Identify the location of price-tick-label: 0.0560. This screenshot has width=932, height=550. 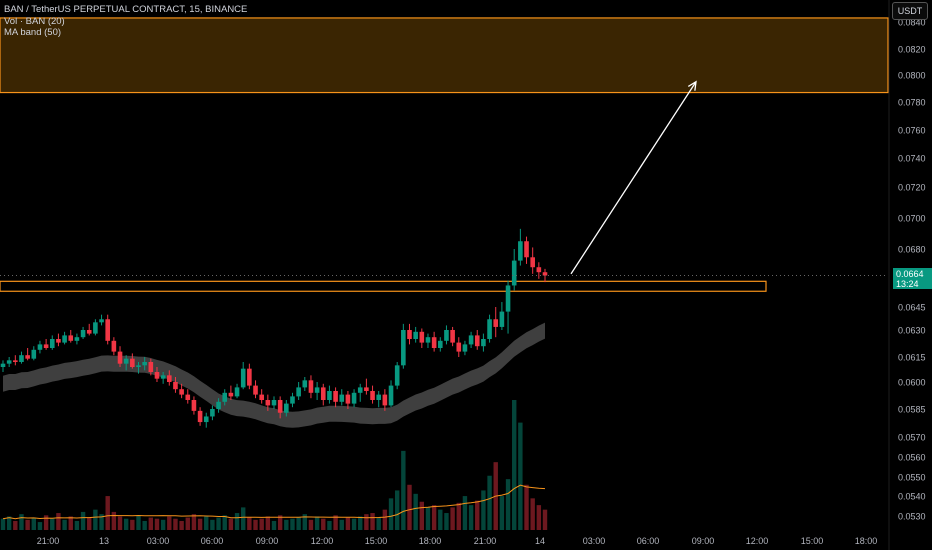
(912, 458).